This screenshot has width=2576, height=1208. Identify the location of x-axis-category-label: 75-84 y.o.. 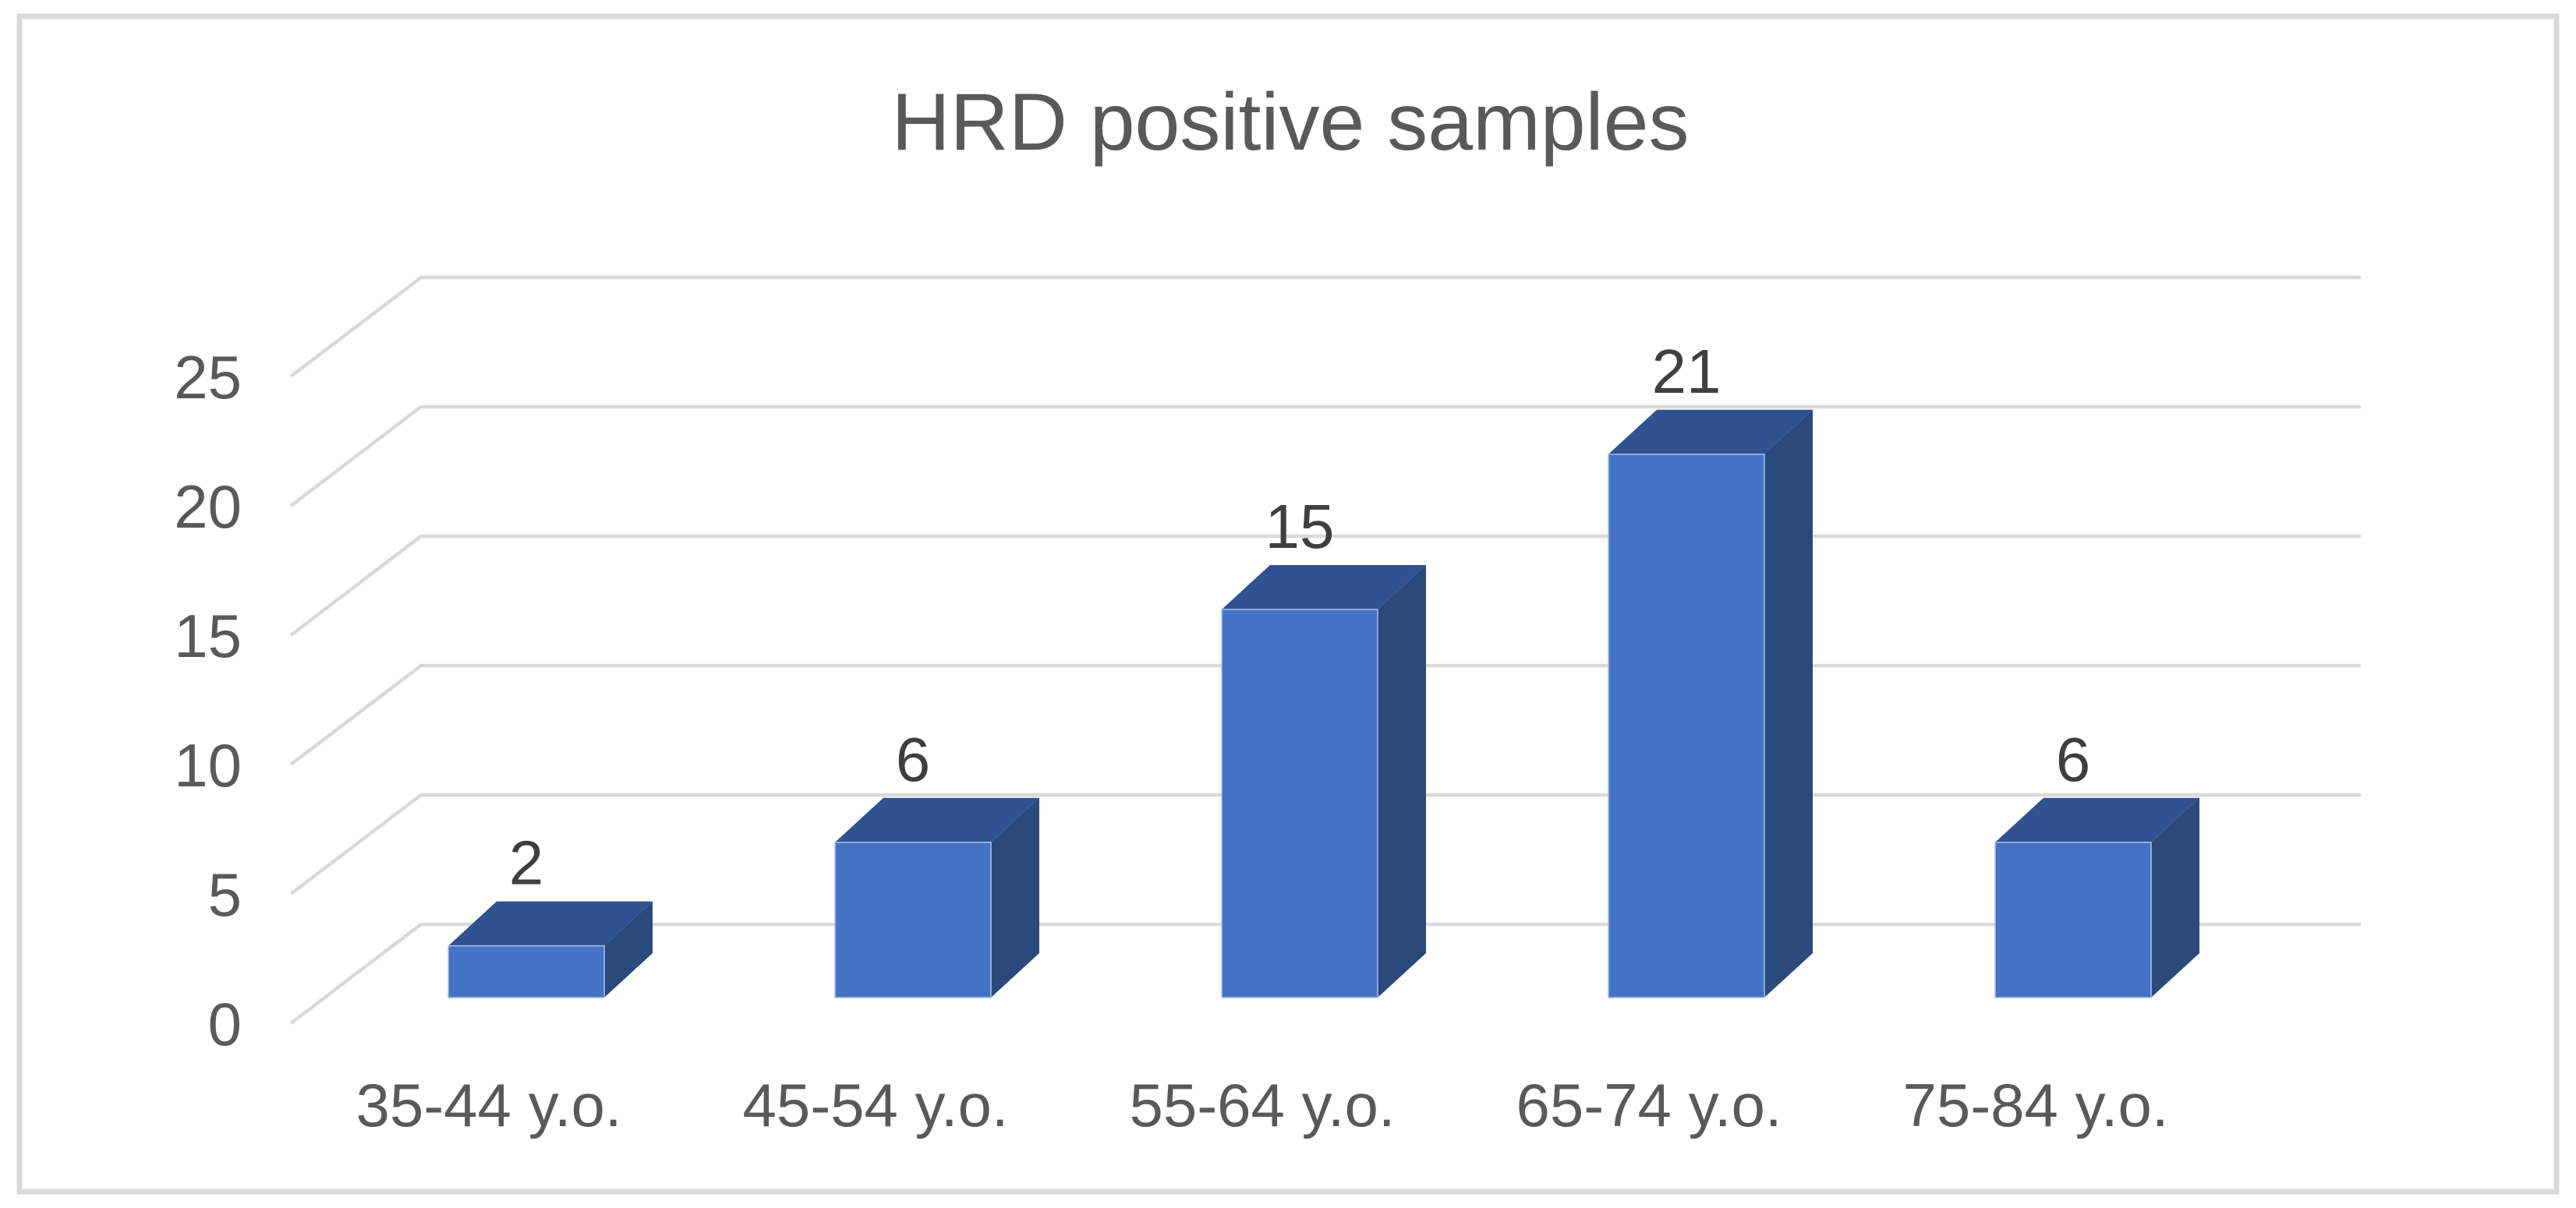
(2035, 1105).